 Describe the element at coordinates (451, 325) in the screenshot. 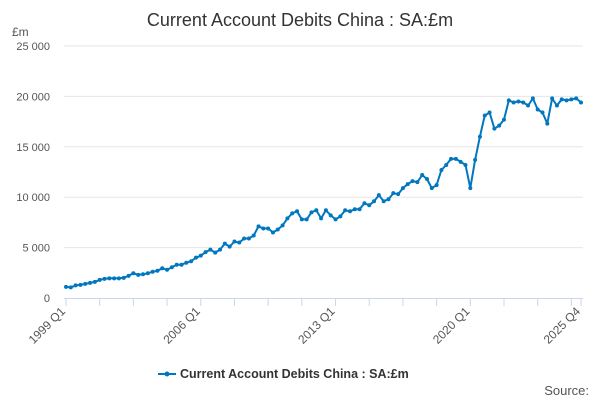

I see `x-tick-label: 2020 Q1` at that location.